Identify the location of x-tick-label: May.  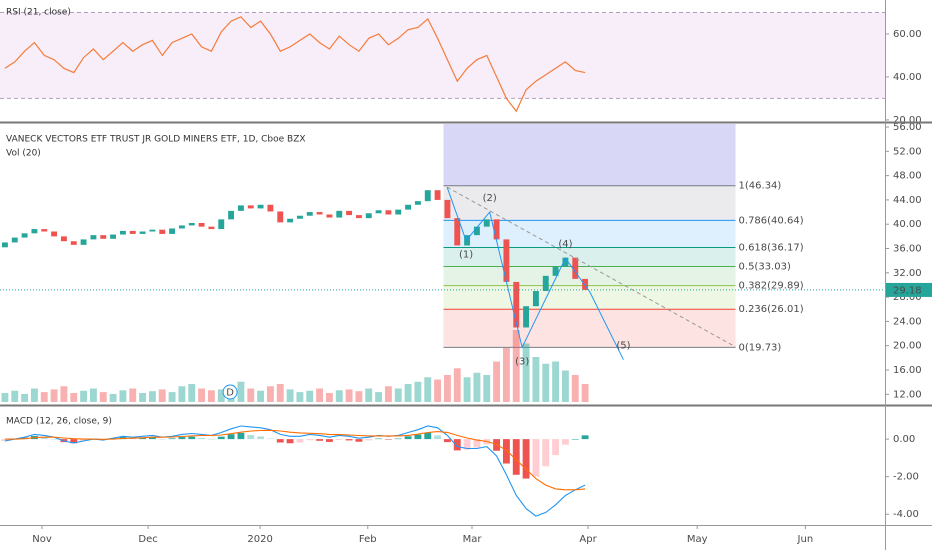
(697, 539).